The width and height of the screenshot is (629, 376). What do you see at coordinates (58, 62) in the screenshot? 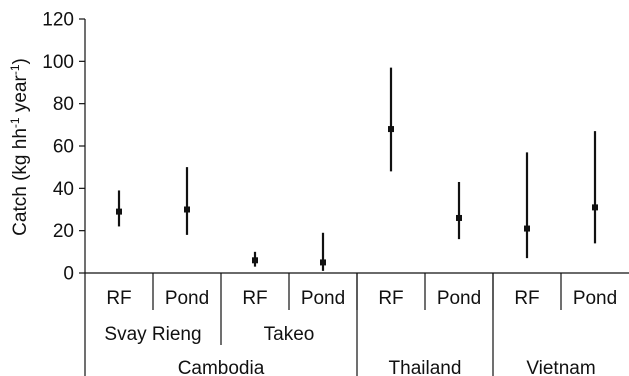
I see `y-tick-label: 100` at bounding box center [58, 62].